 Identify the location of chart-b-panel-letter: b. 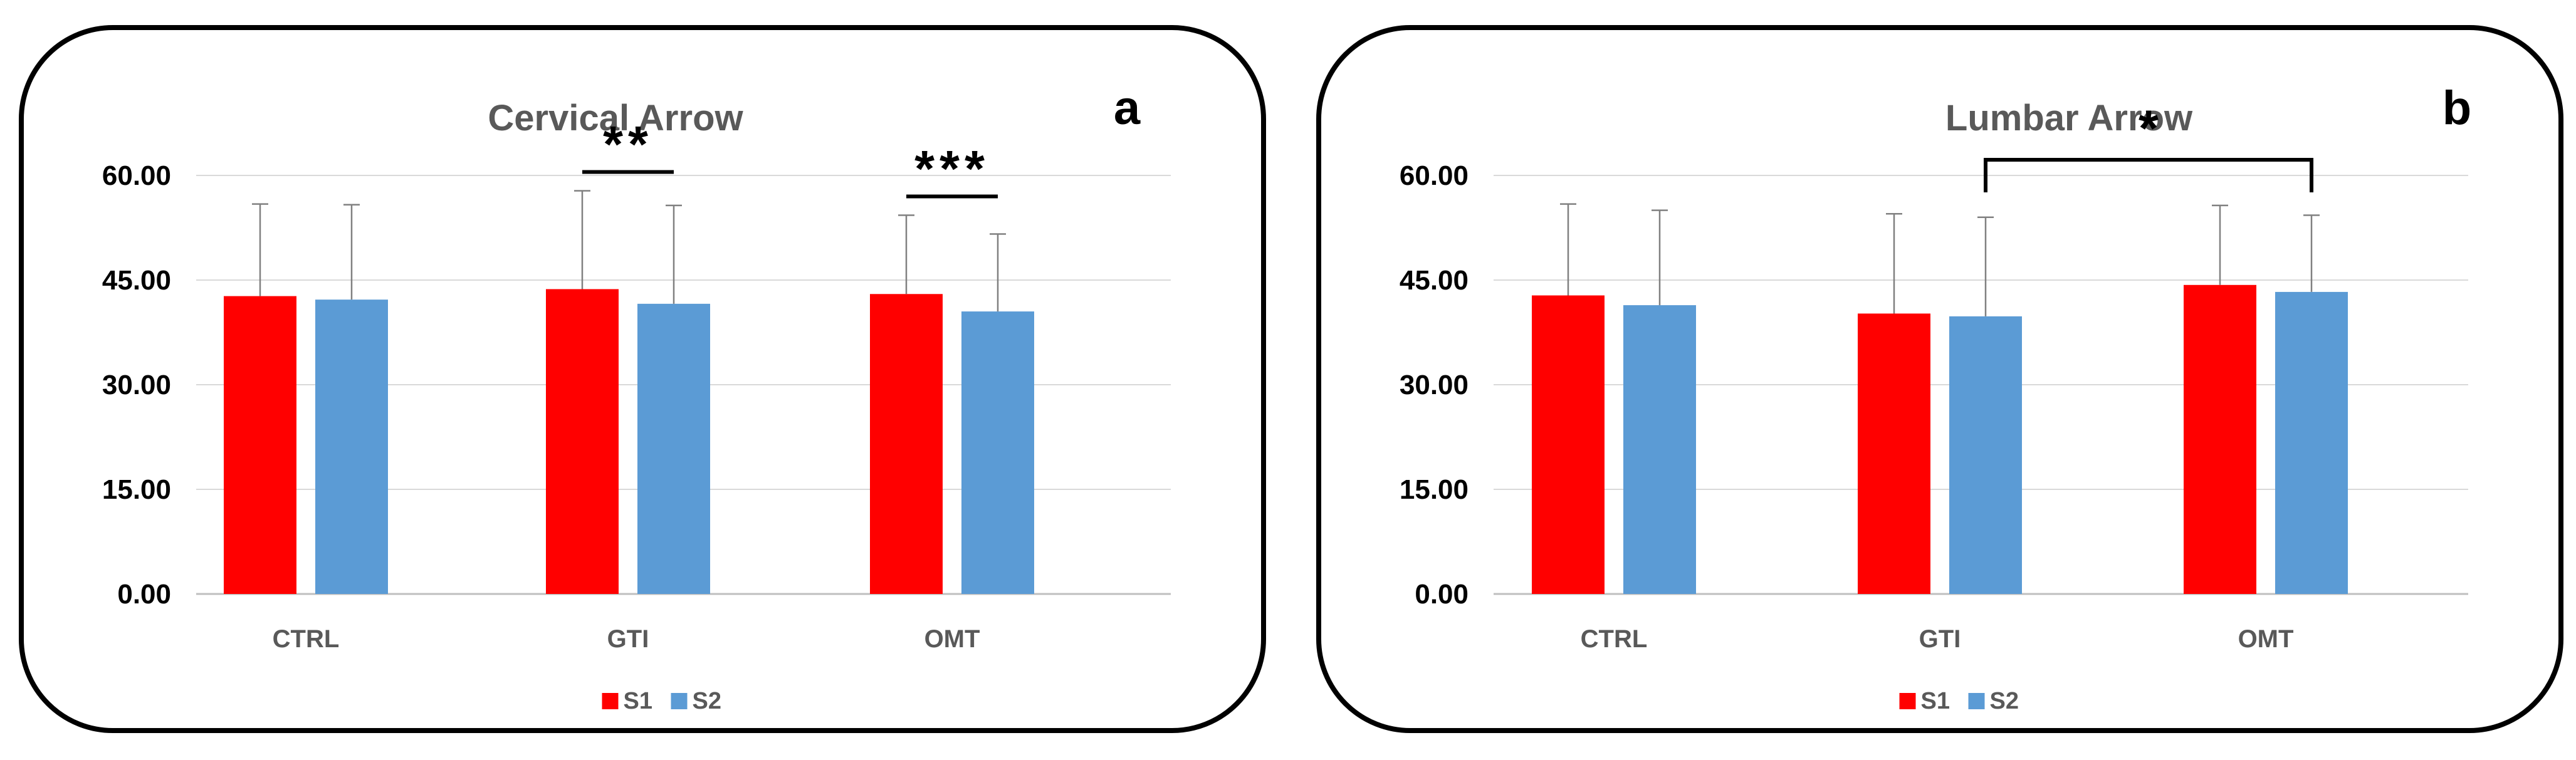
(2456, 108).